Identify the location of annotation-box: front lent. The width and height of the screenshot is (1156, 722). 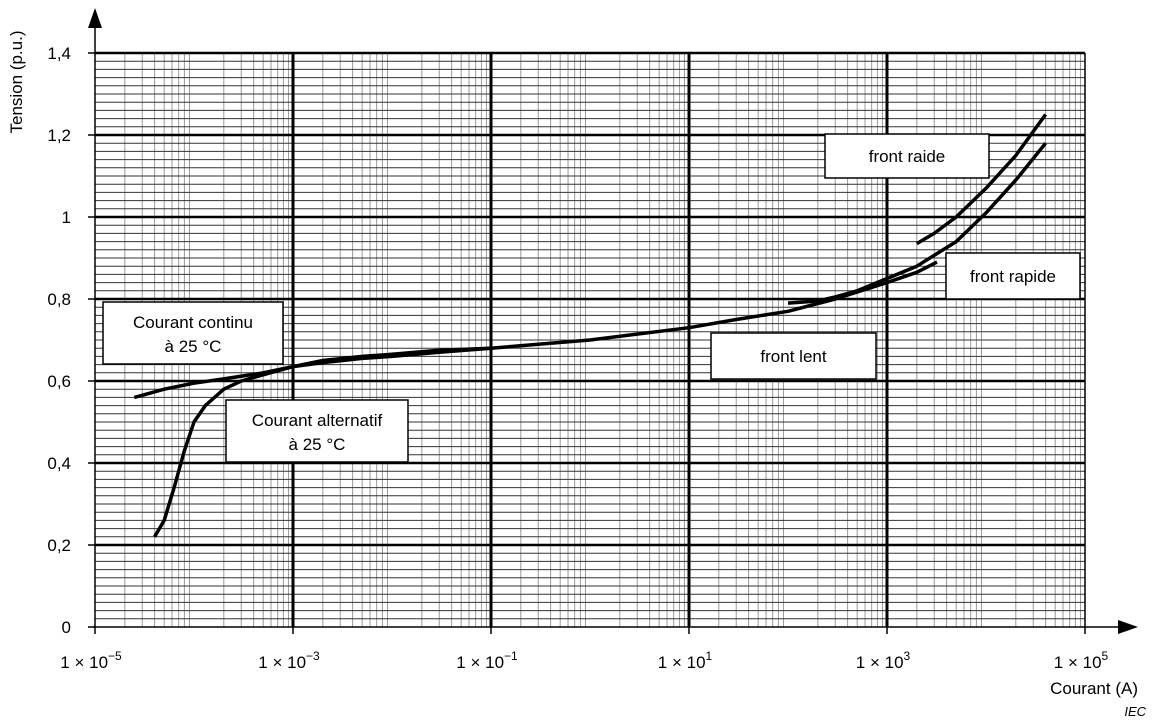
(793, 356).